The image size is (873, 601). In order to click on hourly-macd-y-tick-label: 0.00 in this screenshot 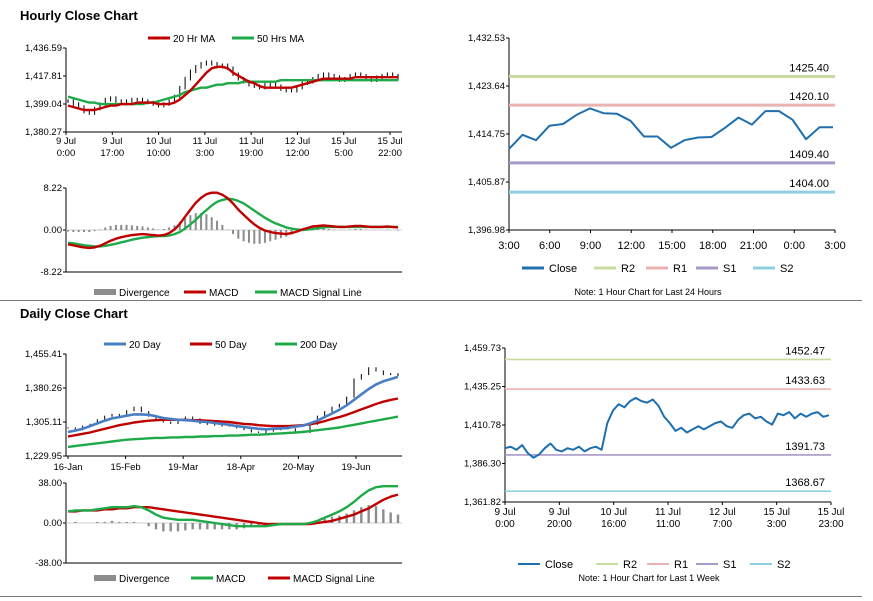, I will do `click(53, 230)`.